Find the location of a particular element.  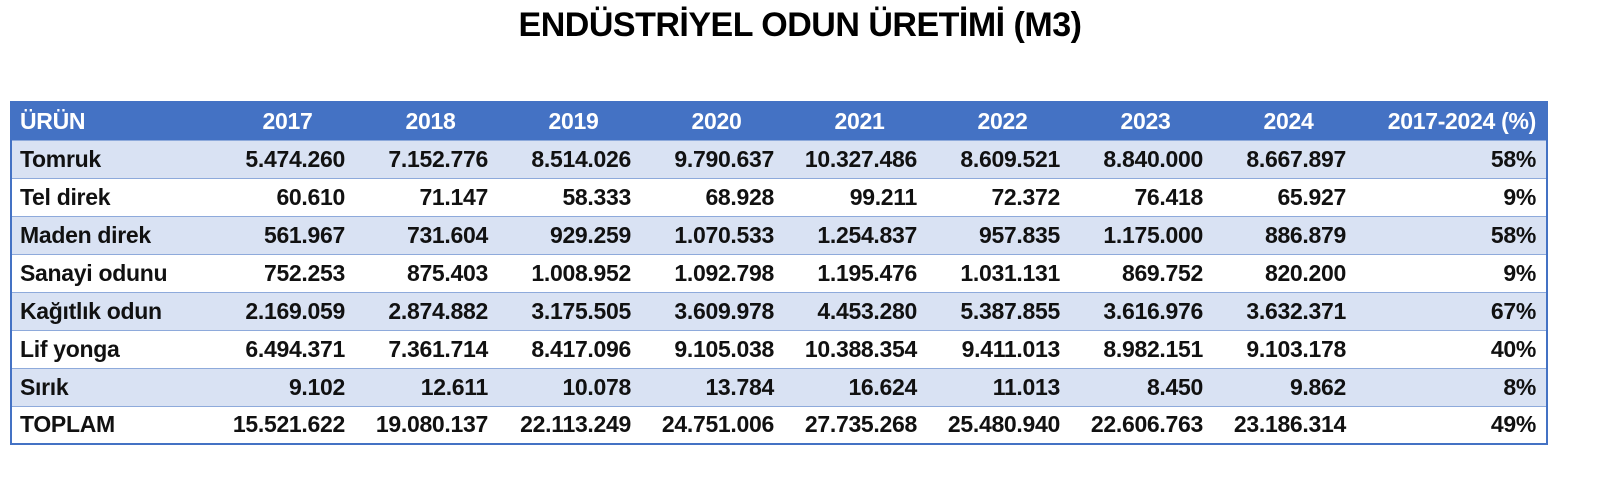

value-cell: 68.928 is located at coordinates (716, 196).